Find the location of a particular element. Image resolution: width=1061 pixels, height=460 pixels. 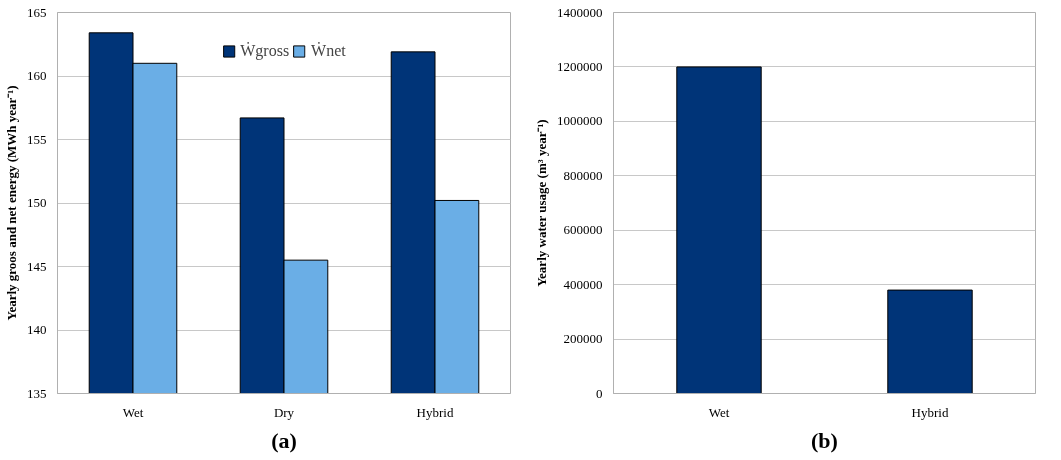

y-tick-label: 400000 is located at coordinates (583, 284).